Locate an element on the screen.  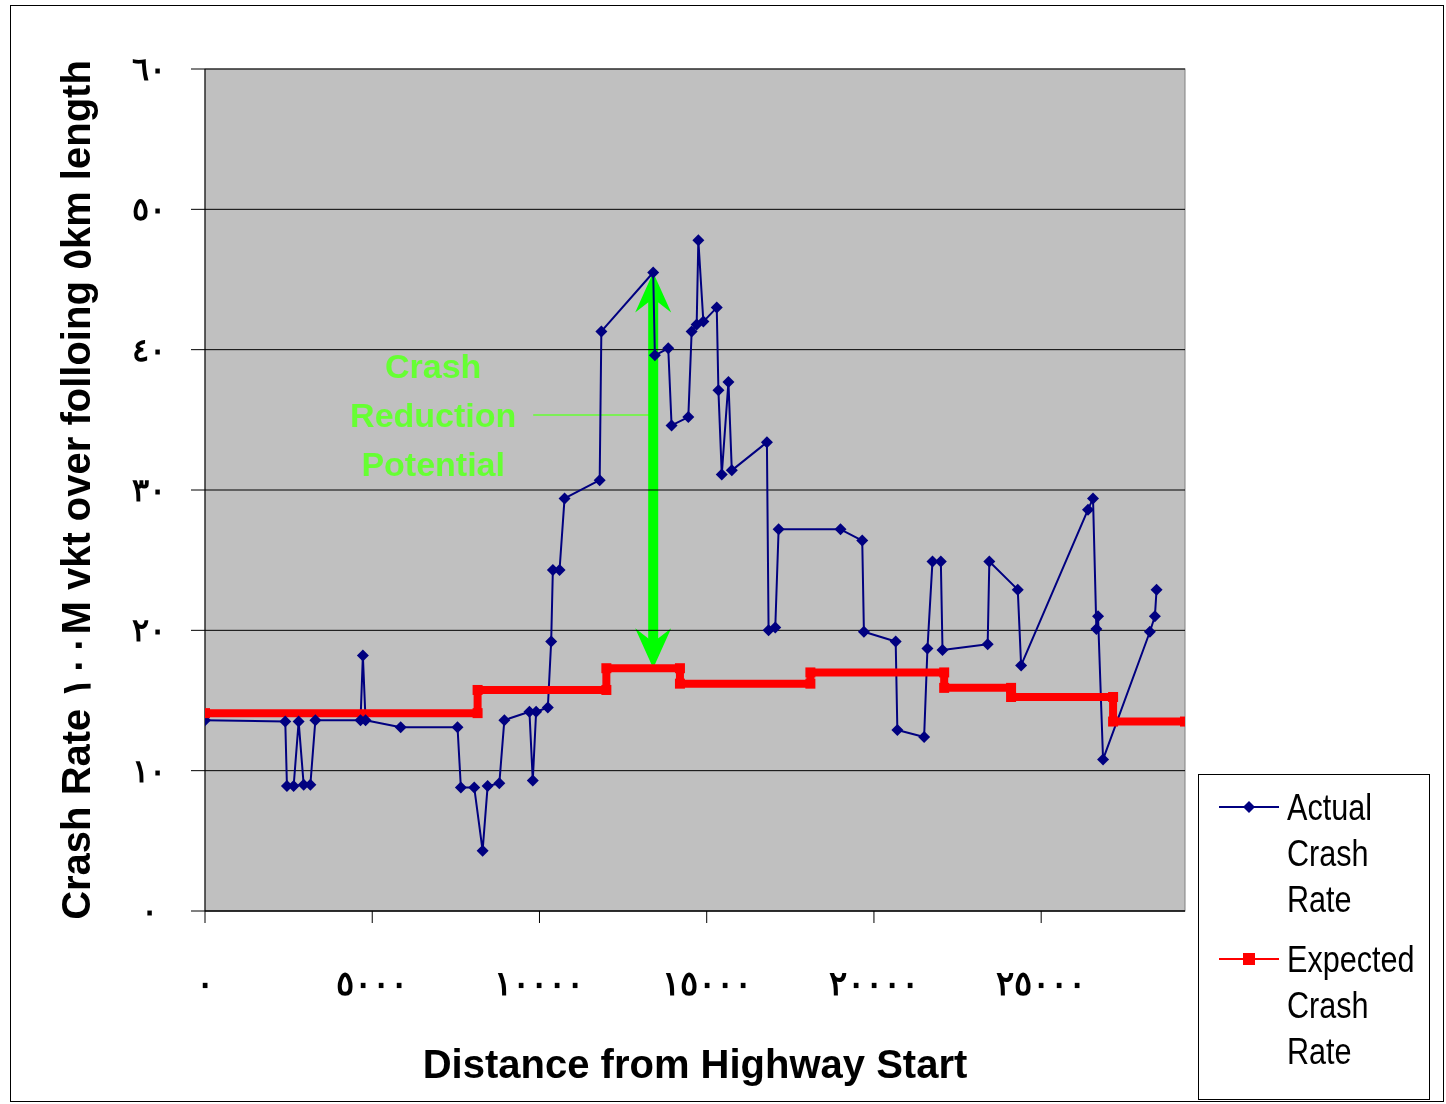
y-tick-label: ٠ is located at coordinates (149, 911).